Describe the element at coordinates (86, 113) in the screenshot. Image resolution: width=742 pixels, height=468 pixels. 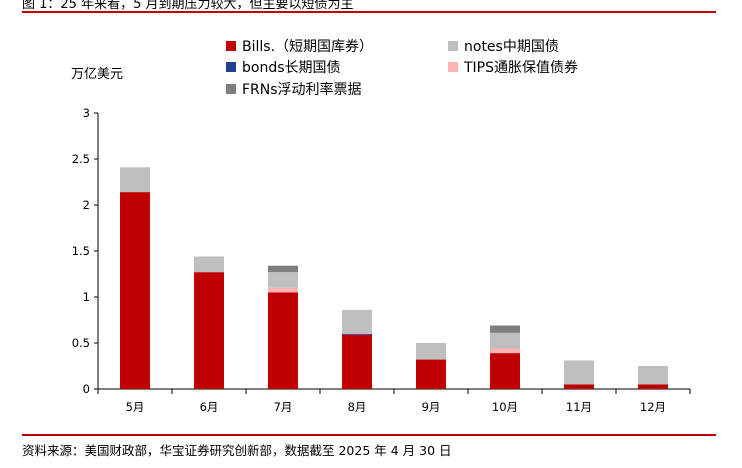
I see `y-tick-label: 3` at that location.